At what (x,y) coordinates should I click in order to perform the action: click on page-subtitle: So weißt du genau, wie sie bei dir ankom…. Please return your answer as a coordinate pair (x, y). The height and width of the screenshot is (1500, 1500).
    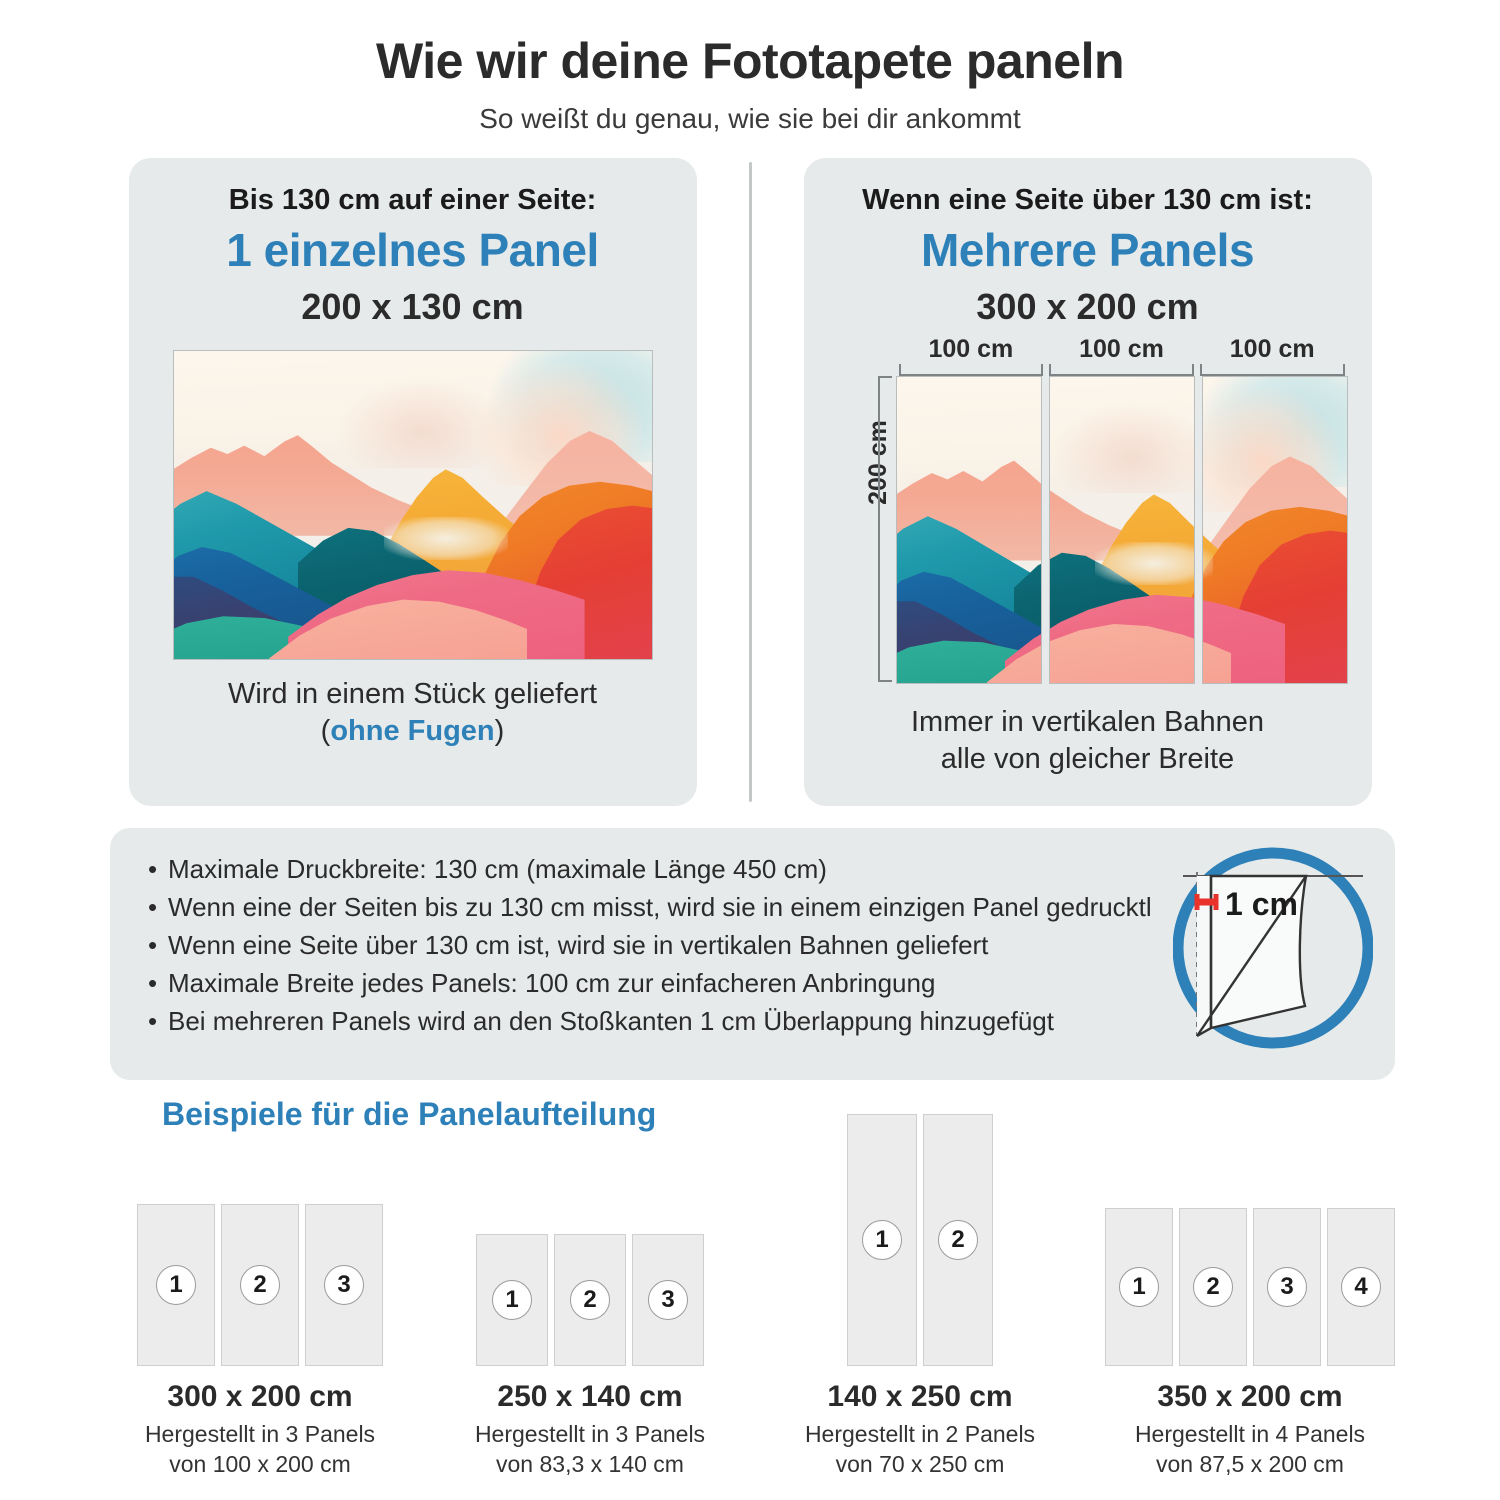
    Looking at the image, I should click on (750, 118).